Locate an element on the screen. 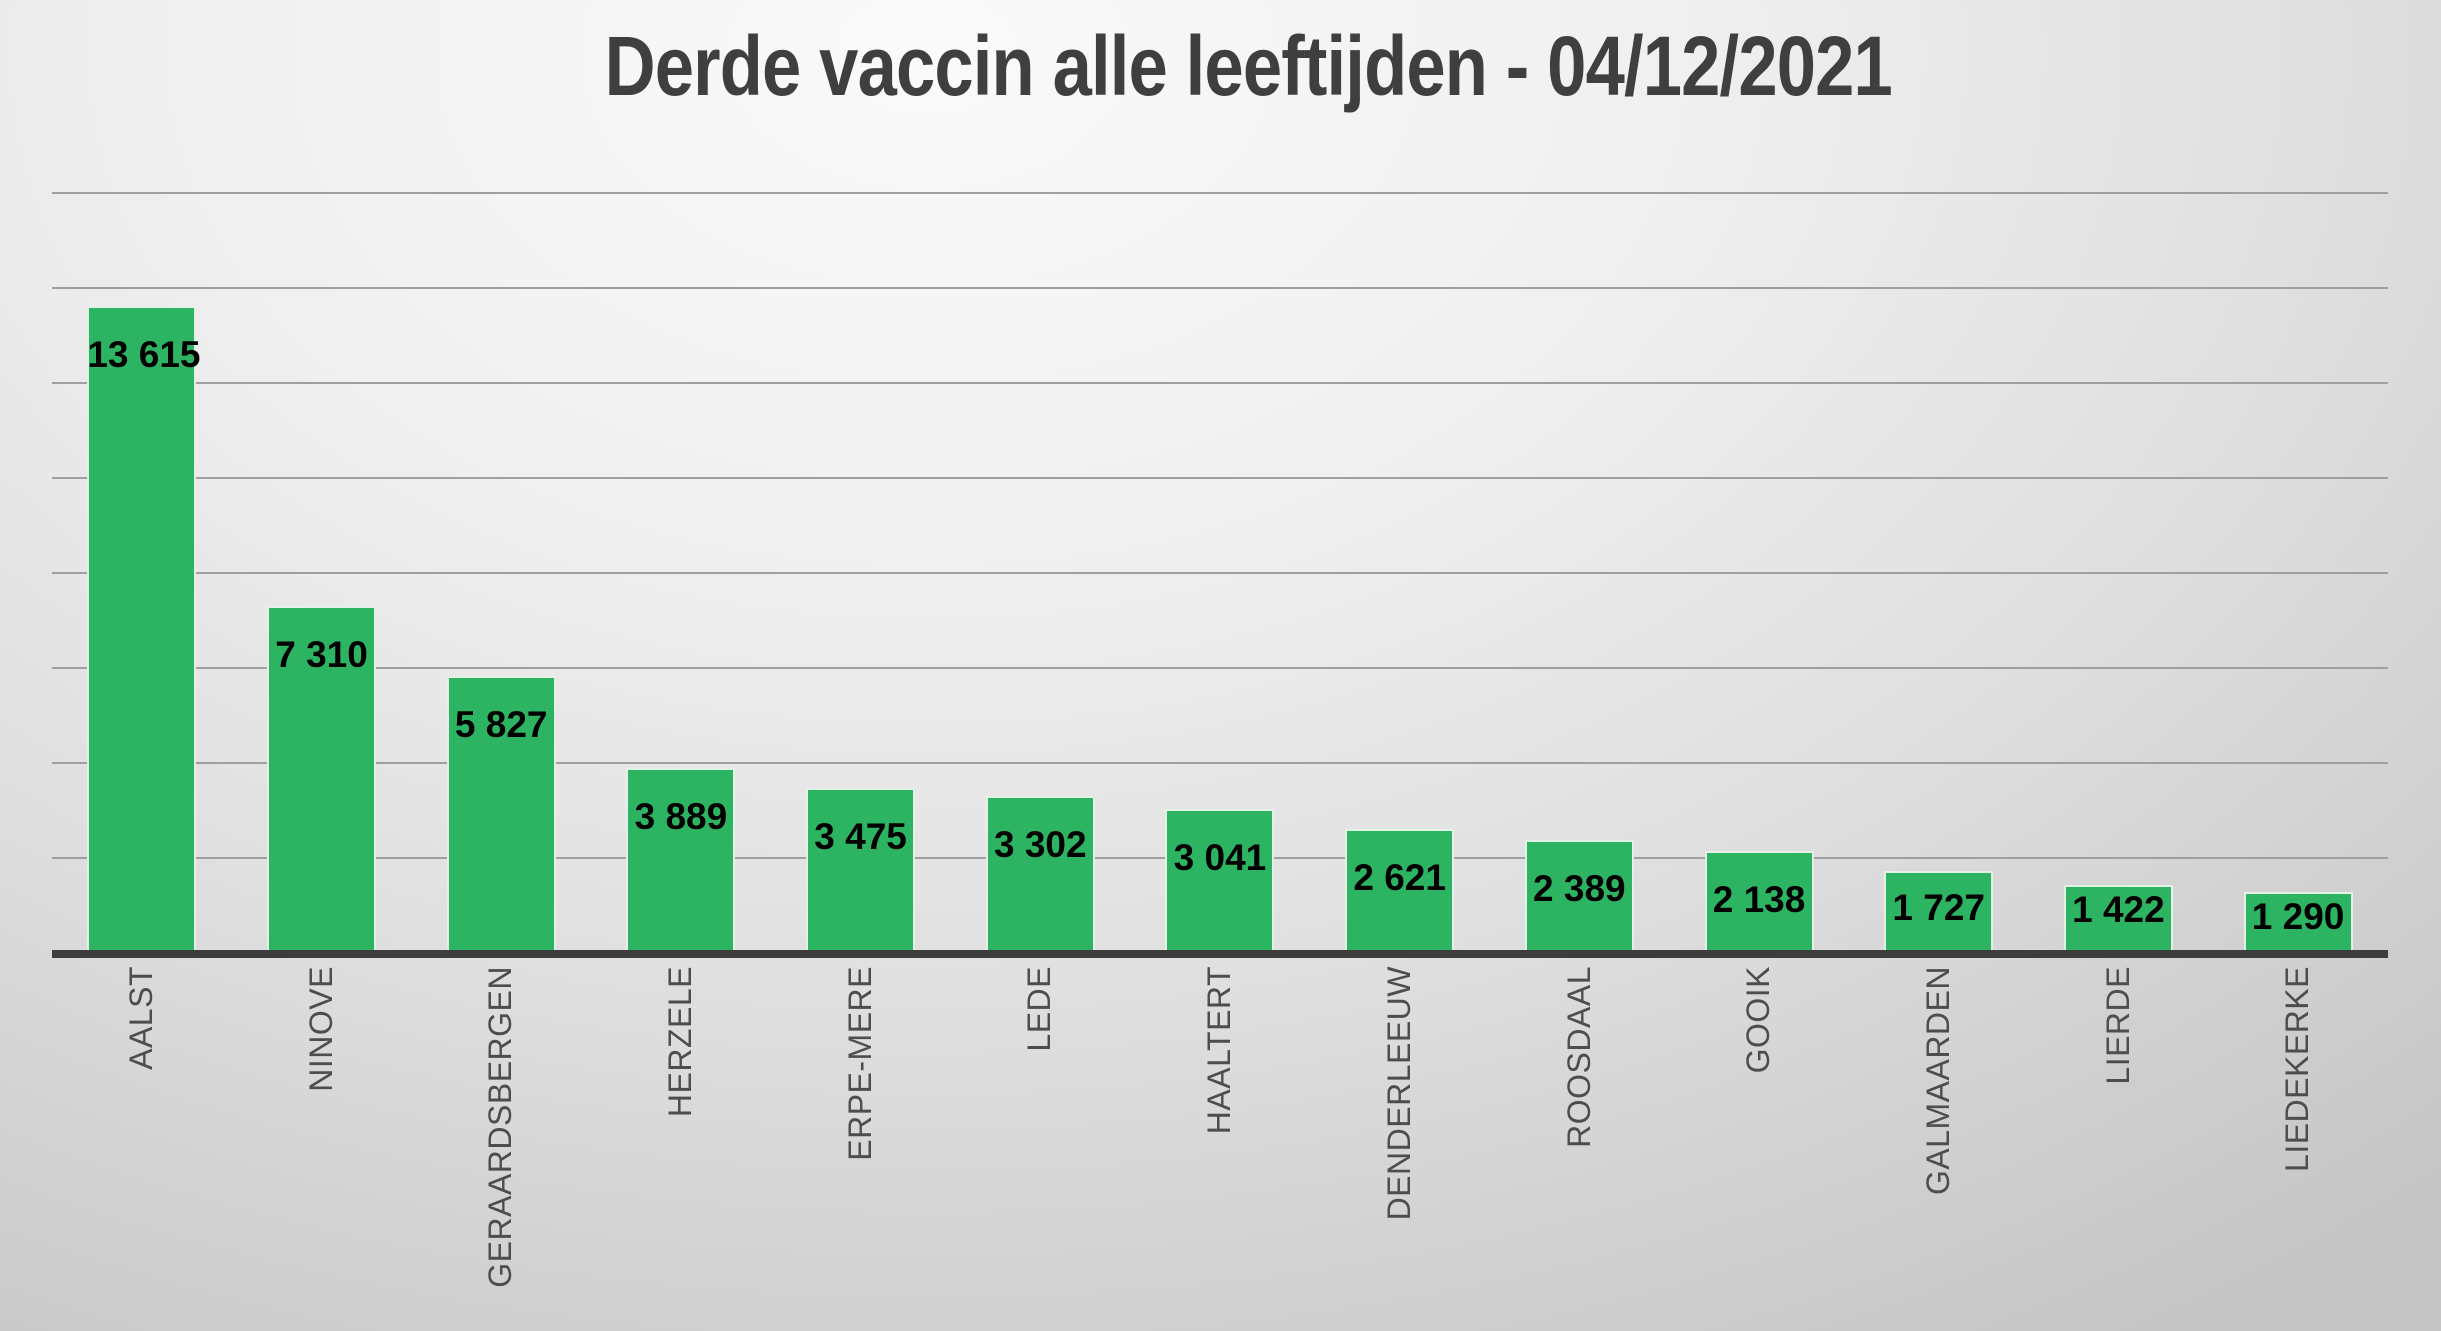 This screenshot has height=1331, width=2441. bar-slot: 1 727 is located at coordinates (1939, 573).